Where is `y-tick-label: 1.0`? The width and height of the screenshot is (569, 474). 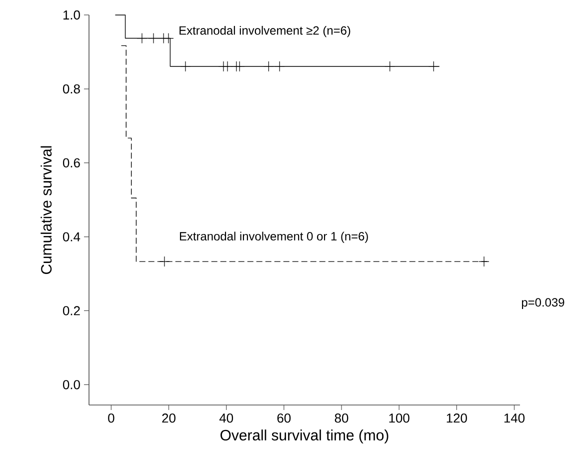
y-tick-label: 1.0 is located at coordinates (71, 15).